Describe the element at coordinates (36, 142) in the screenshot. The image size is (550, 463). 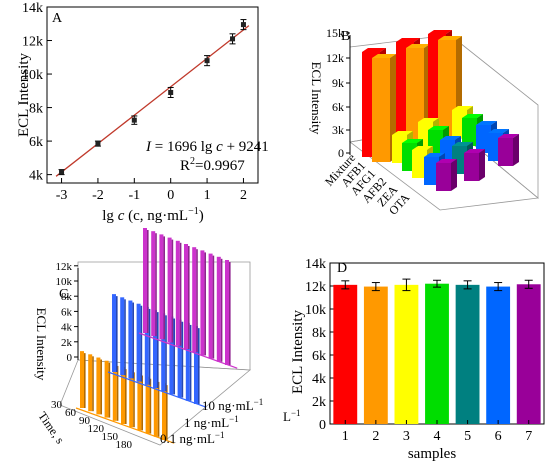
I see `panel-a-ytick-label: 6k` at that location.